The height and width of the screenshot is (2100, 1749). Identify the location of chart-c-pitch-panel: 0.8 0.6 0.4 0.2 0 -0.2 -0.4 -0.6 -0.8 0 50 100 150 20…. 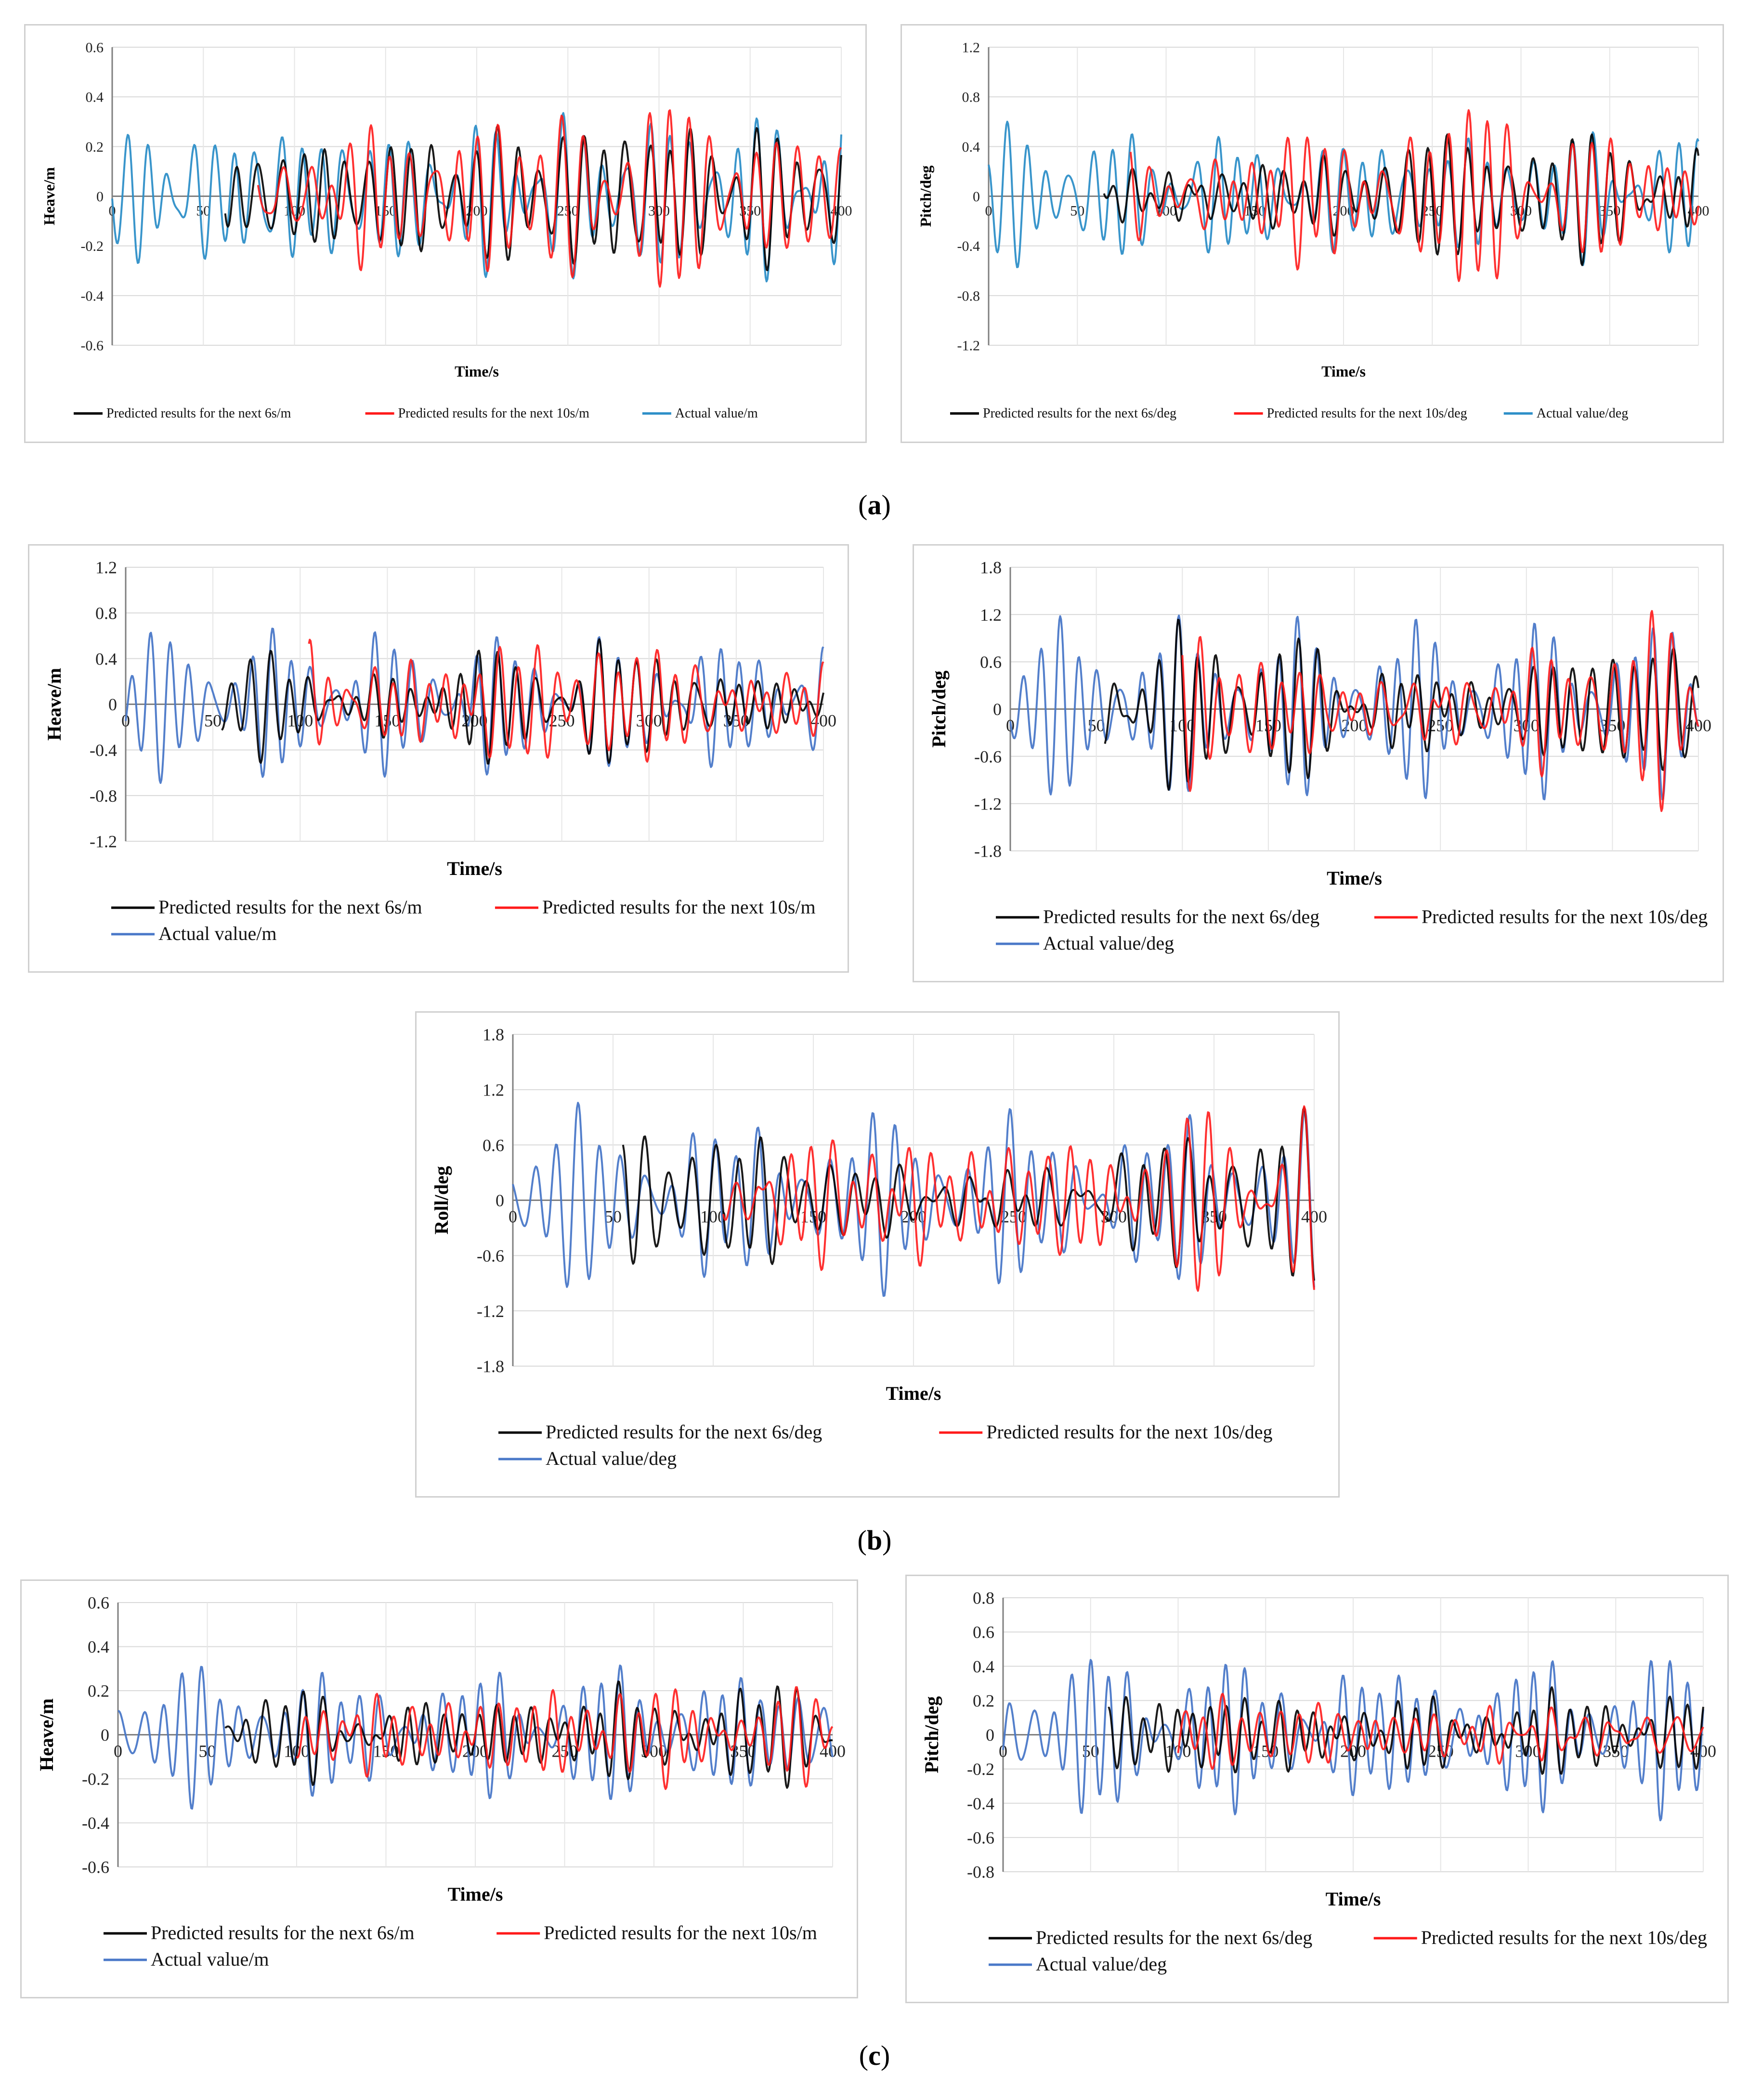
(1317, 1789).